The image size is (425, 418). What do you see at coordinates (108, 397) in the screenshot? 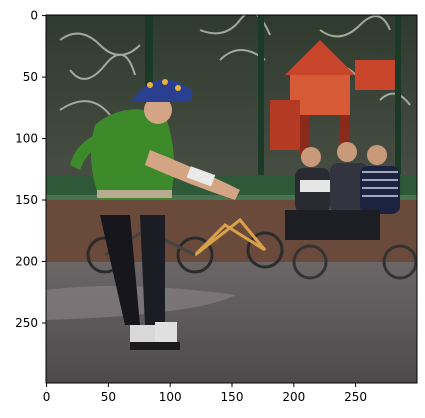
I see `x-tick-label: 50` at bounding box center [108, 397].